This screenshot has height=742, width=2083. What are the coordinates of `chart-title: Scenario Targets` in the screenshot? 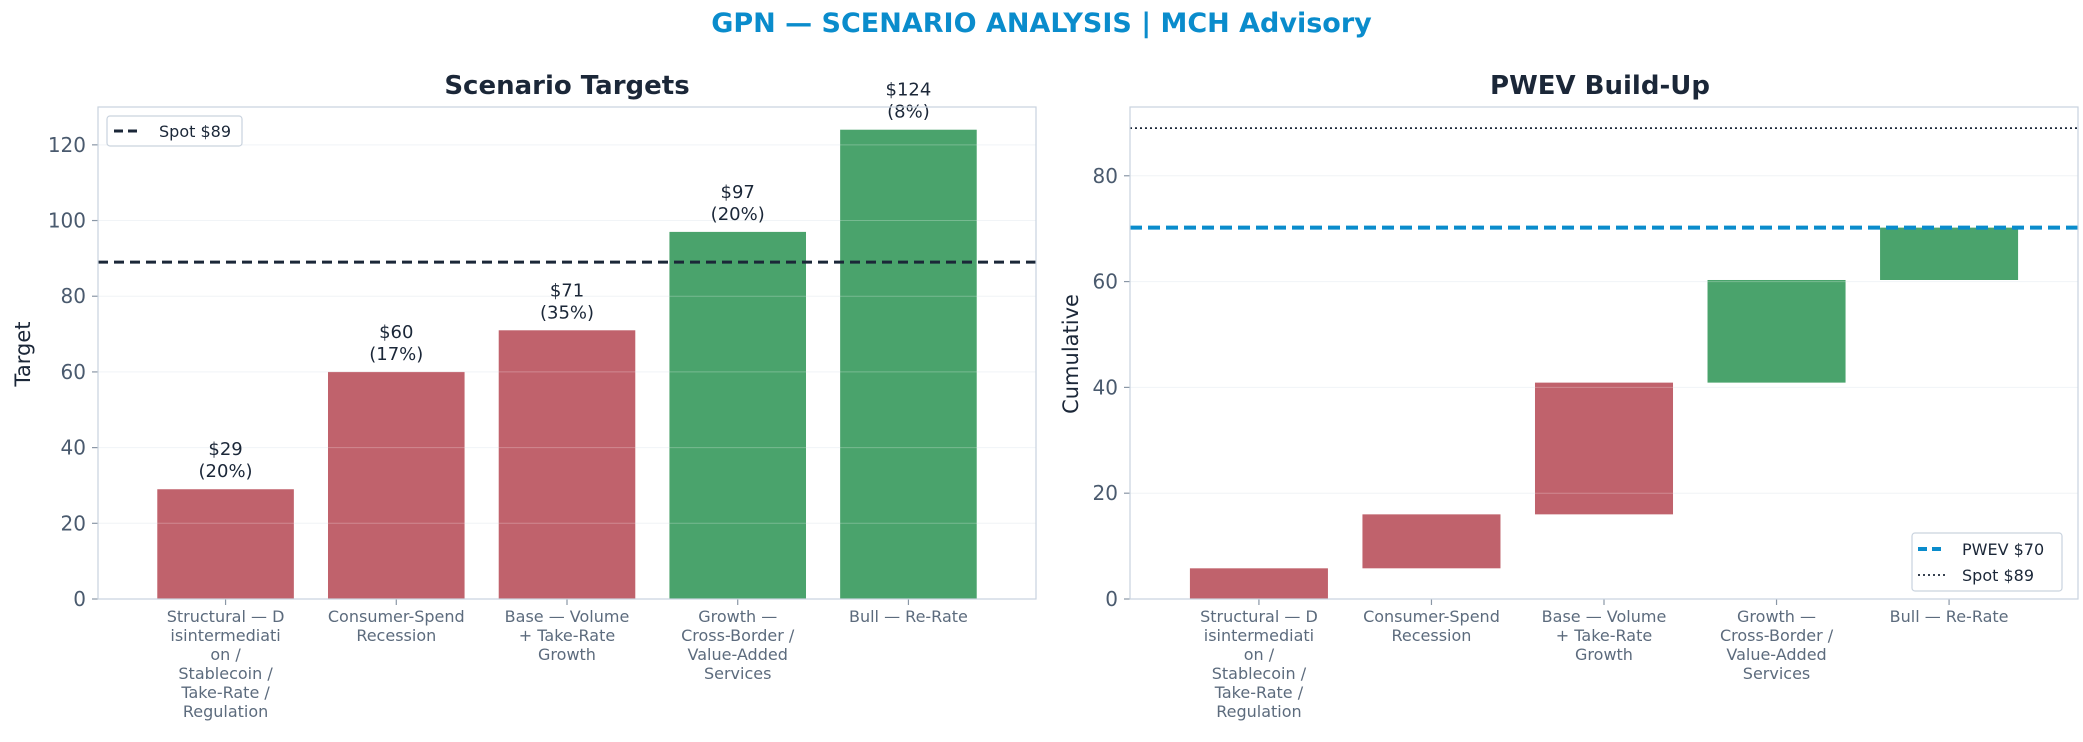 It's located at (566, 86).